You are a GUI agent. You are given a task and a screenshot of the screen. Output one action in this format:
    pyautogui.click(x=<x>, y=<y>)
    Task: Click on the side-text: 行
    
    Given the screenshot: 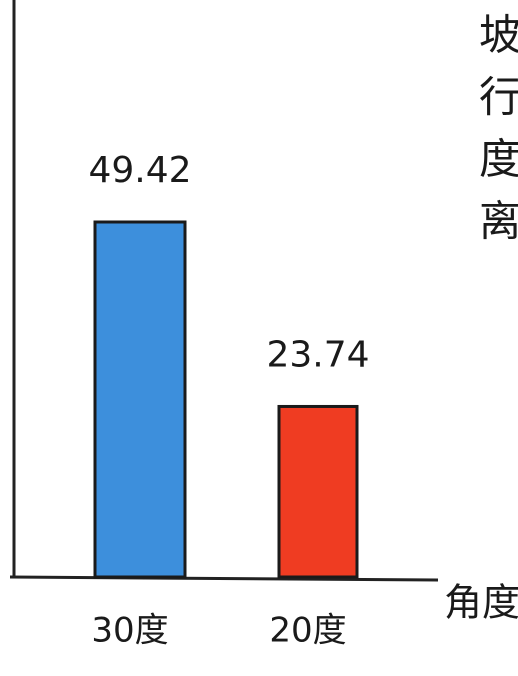 What is the action you would take?
    pyautogui.click(x=498, y=97)
    